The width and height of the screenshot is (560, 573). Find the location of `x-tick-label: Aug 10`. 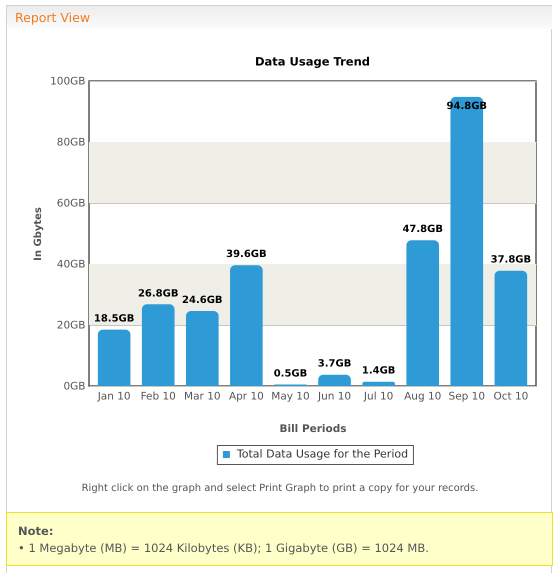

x-tick-label: Aug 10 is located at coordinates (423, 396).